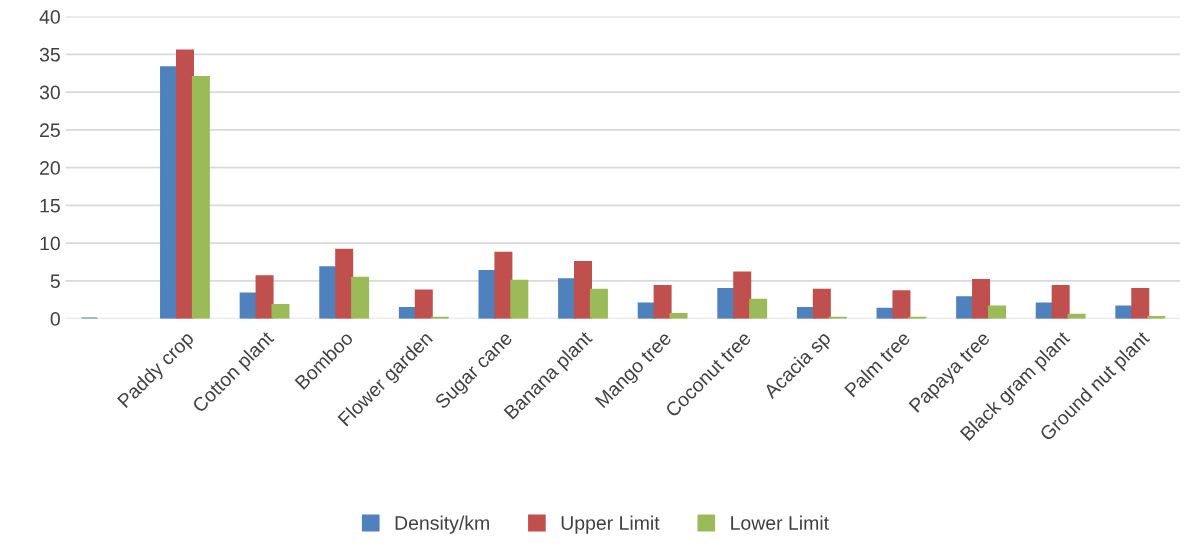 Image resolution: width=1192 pixels, height=554 pixels. I want to click on y-tick-label: 15, so click(50, 205).